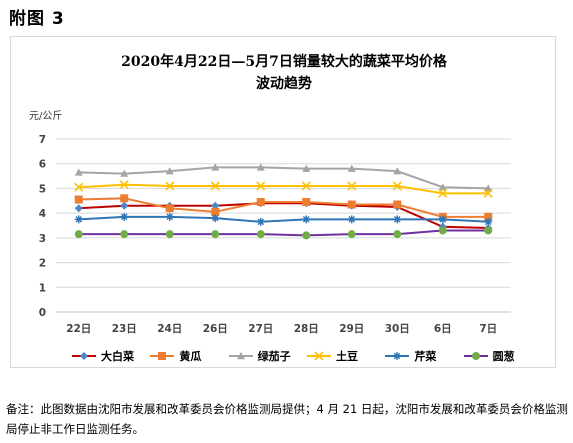 The width and height of the screenshot is (573, 443). Describe the element at coordinates (274, 356) in the screenshot. I see `legend-label: 绿茄子` at that location.